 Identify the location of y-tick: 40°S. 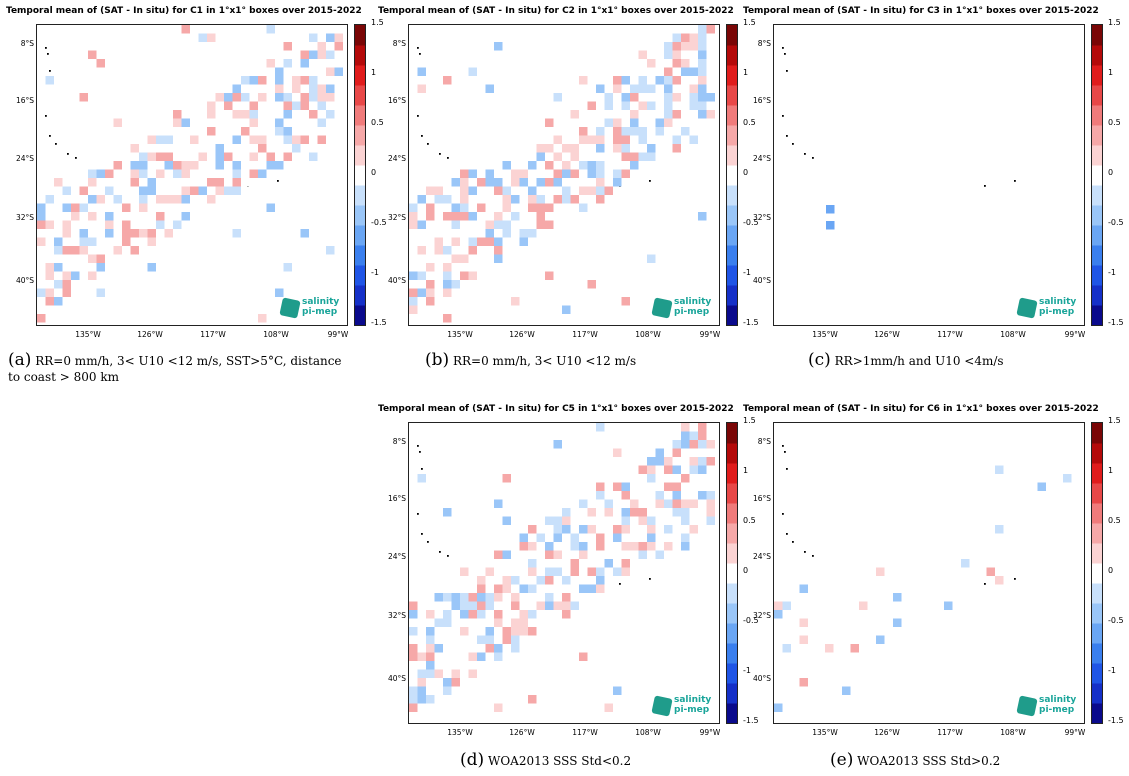
(396, 280).